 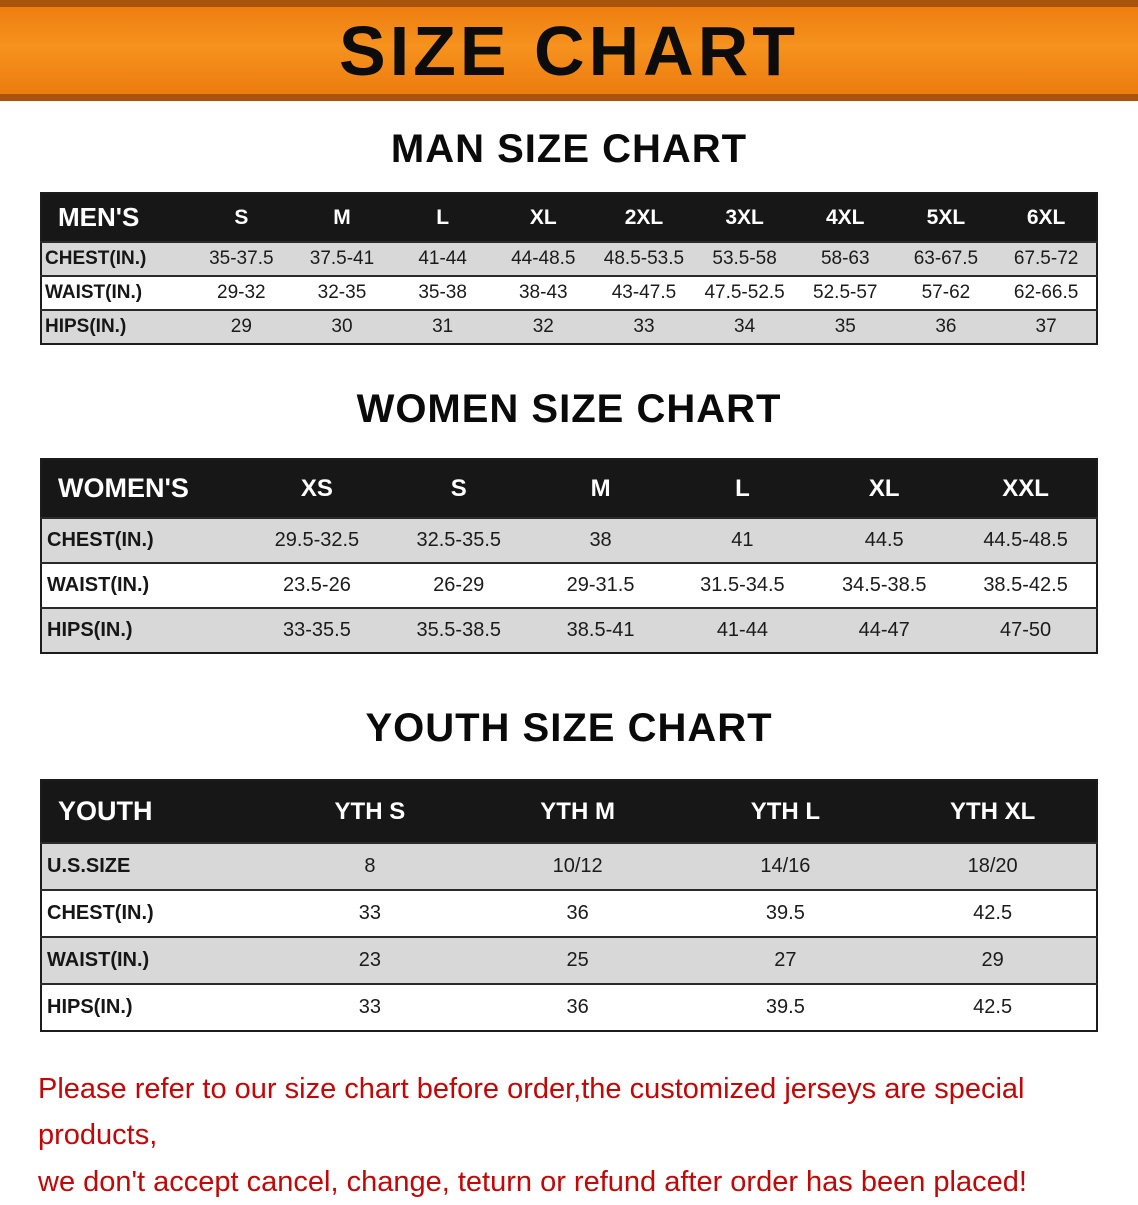 I want to click on size-value: 37, so click(x=1046, y=326).